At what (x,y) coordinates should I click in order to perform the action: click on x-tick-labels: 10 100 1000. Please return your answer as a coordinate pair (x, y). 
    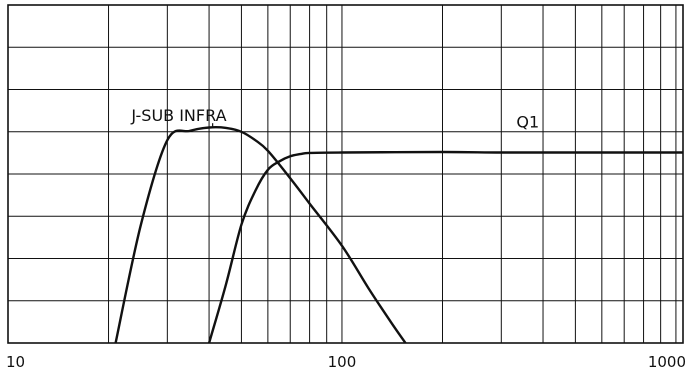
    Looking at the image, I should click on (346, 362).